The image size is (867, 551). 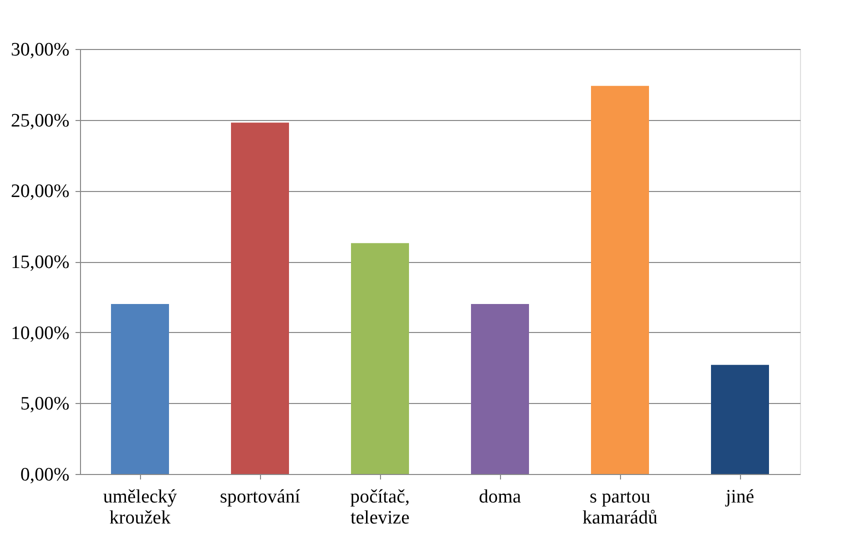 I want to click on x-tick-label: umělecký kroužek, so click(x=140, y=507).